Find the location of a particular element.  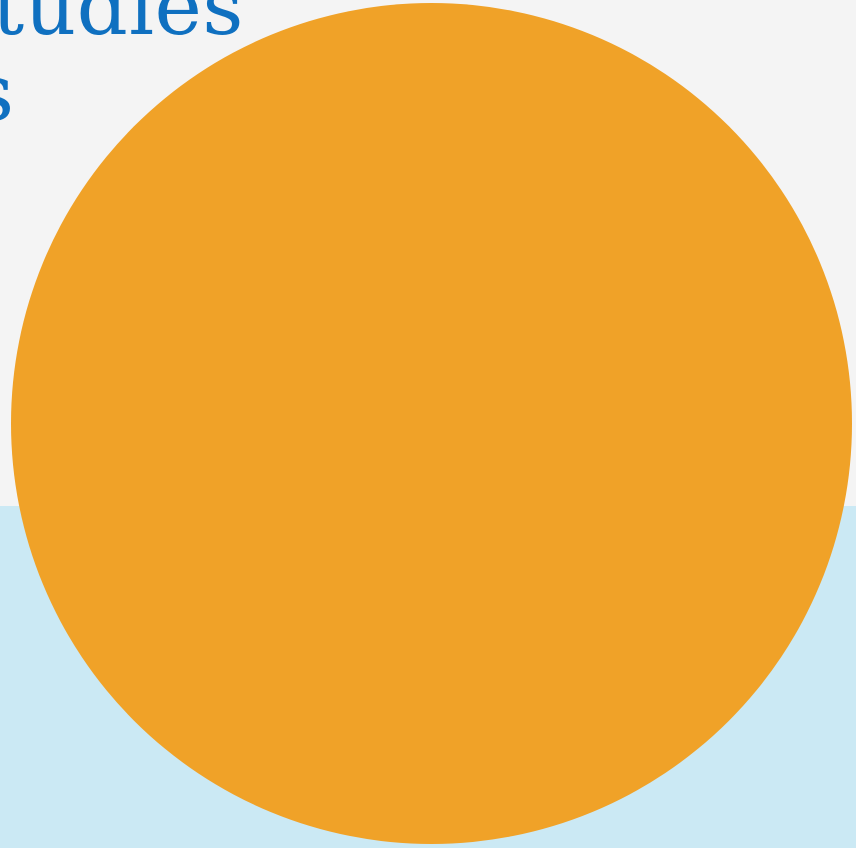

heading-line-1: tudies is located at coordinates (122, 26).